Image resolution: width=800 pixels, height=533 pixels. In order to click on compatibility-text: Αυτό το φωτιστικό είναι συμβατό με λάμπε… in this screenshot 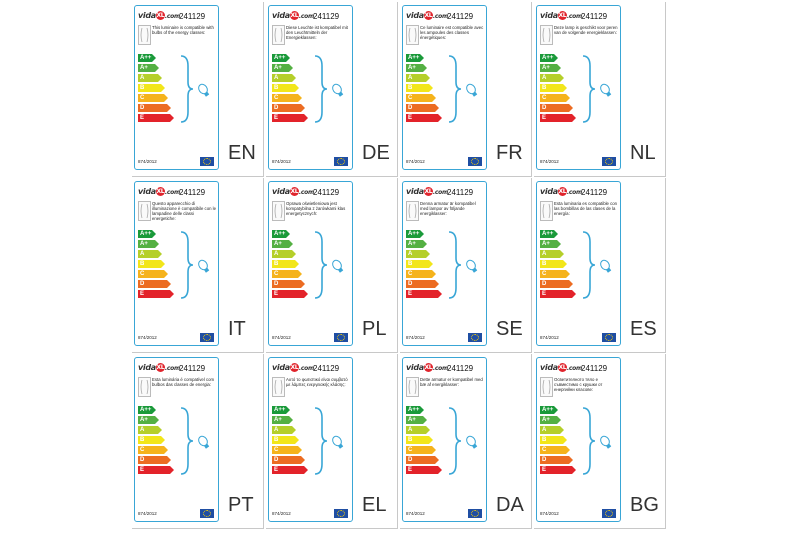, I will do `click(317, 382)`.